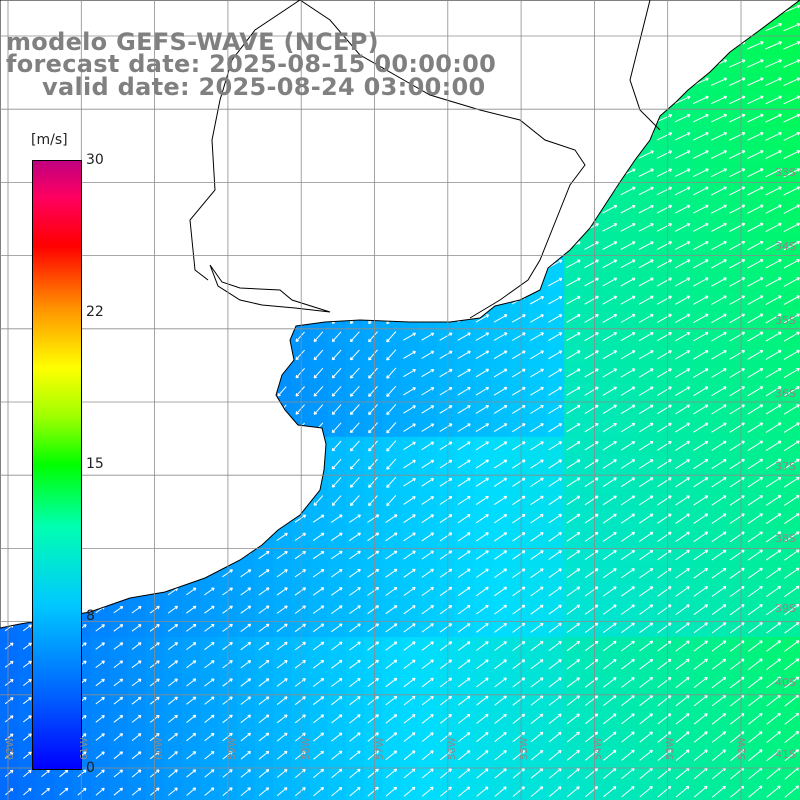 This screenshot has width=800, height=800. I want to click on lon-label: 61W, so click(84, 748).